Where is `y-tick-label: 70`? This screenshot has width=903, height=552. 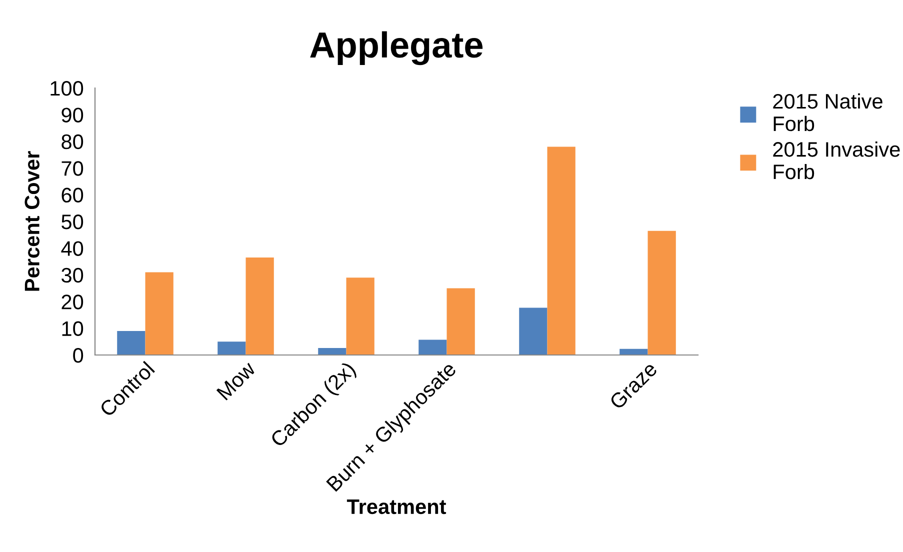 y-tick-label: 70 is located at coordinates (73, 168).